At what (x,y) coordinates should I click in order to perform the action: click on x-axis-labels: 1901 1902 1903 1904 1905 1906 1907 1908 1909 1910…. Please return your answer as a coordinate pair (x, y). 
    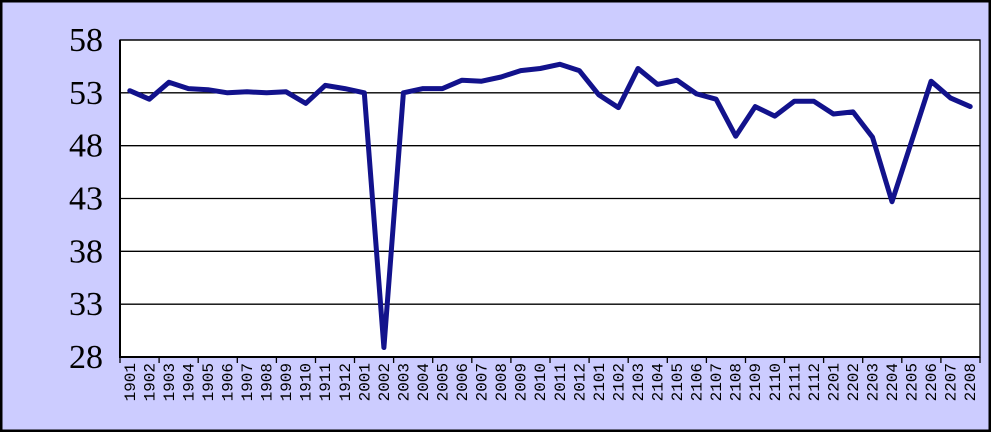
    Looking at the image, I should click on (551, 382).